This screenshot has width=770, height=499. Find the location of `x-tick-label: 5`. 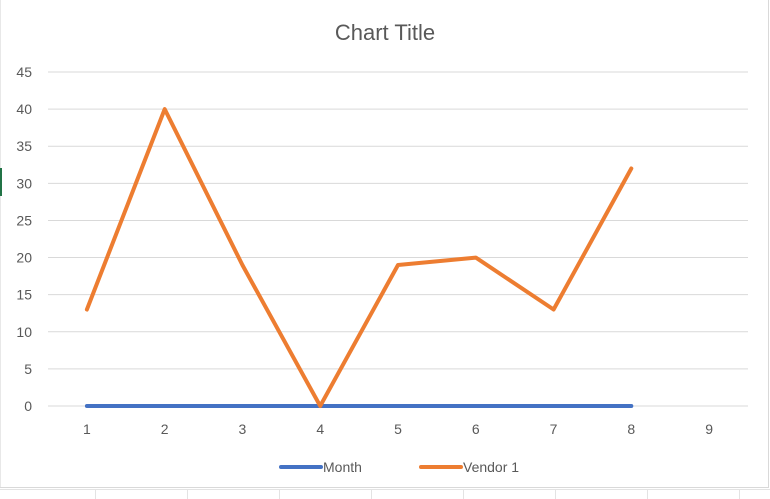

x-tick-label: 5 is located at coordinates (398, 429).